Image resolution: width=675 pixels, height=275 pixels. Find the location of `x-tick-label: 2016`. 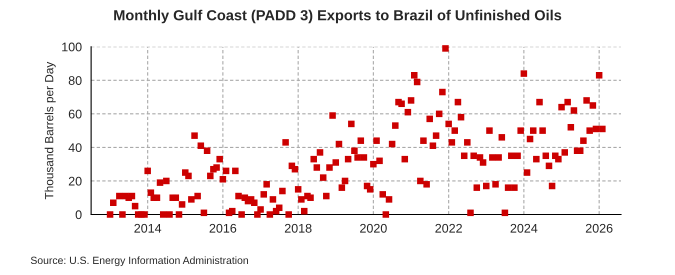

x-tick-label: 2016 is located at coordinates (223, 228).